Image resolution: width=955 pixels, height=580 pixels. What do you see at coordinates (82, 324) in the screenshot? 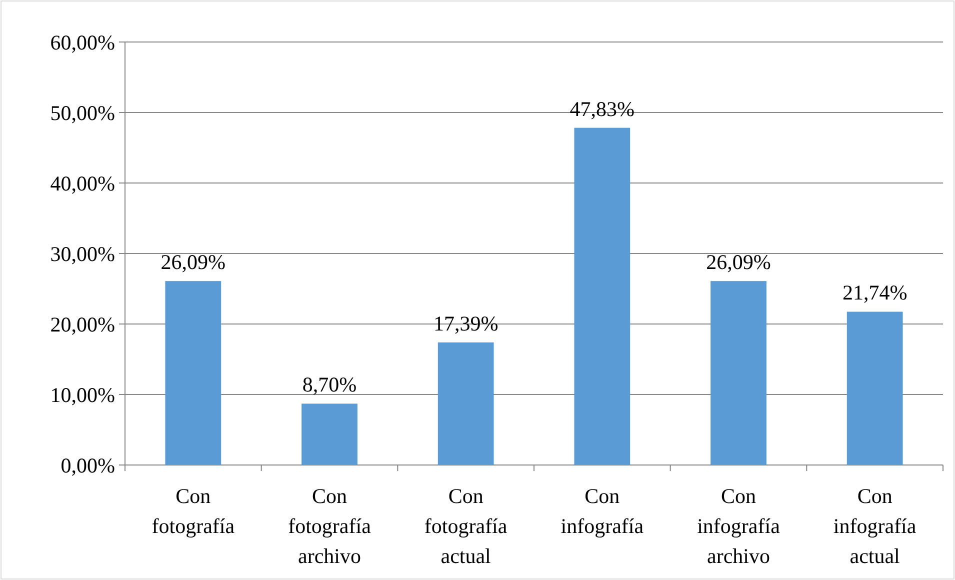
I see `y-tick-label: 20,00%` at bounding box center [82, 324].